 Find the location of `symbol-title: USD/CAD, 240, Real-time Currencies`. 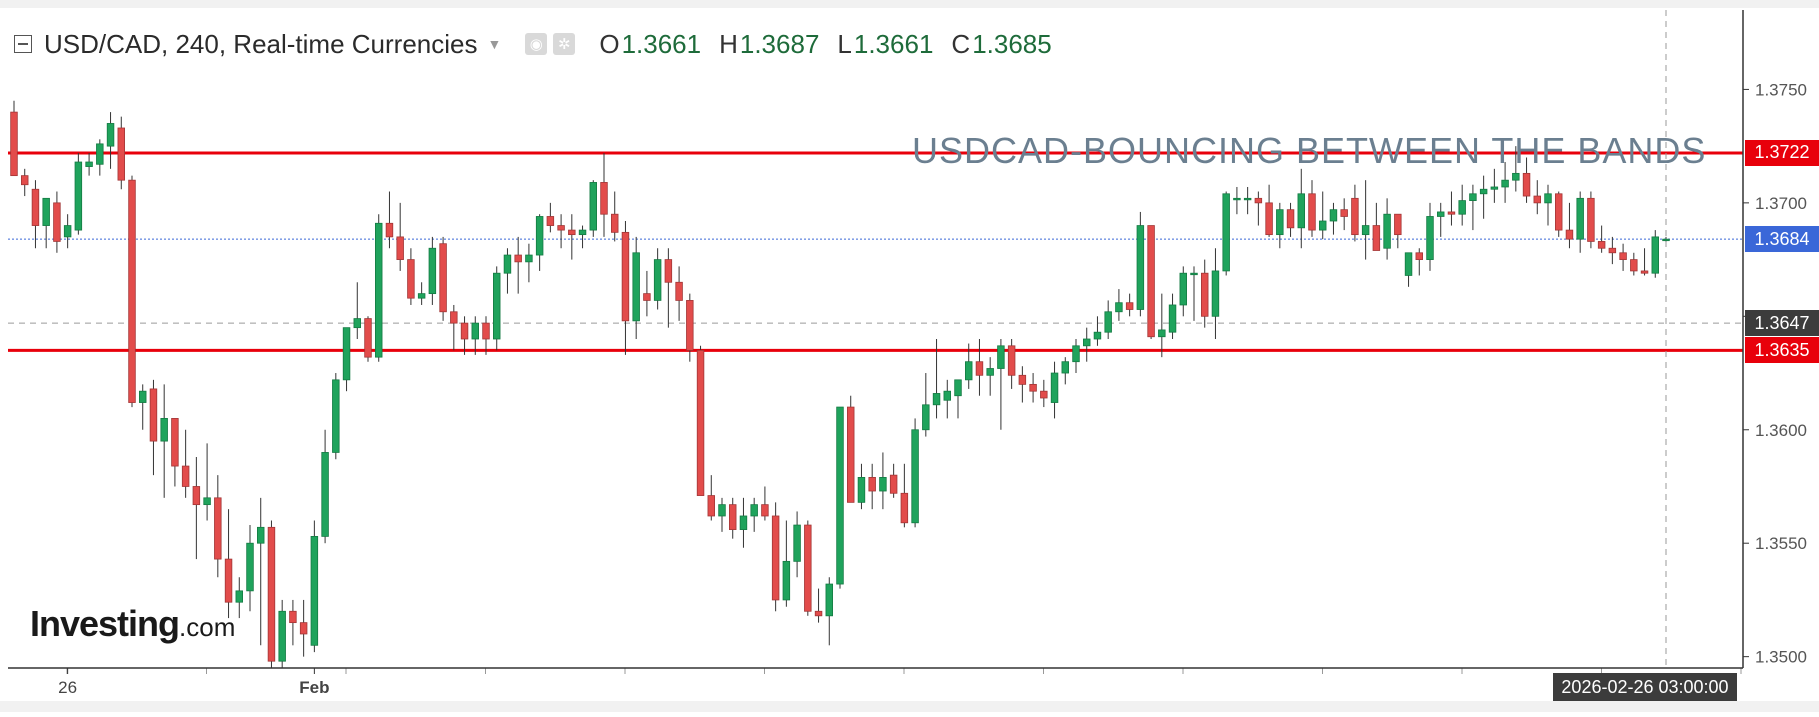

symbol-title: USD/CAD, 240, Real-time Currencies is located at coordinates (261, 43).